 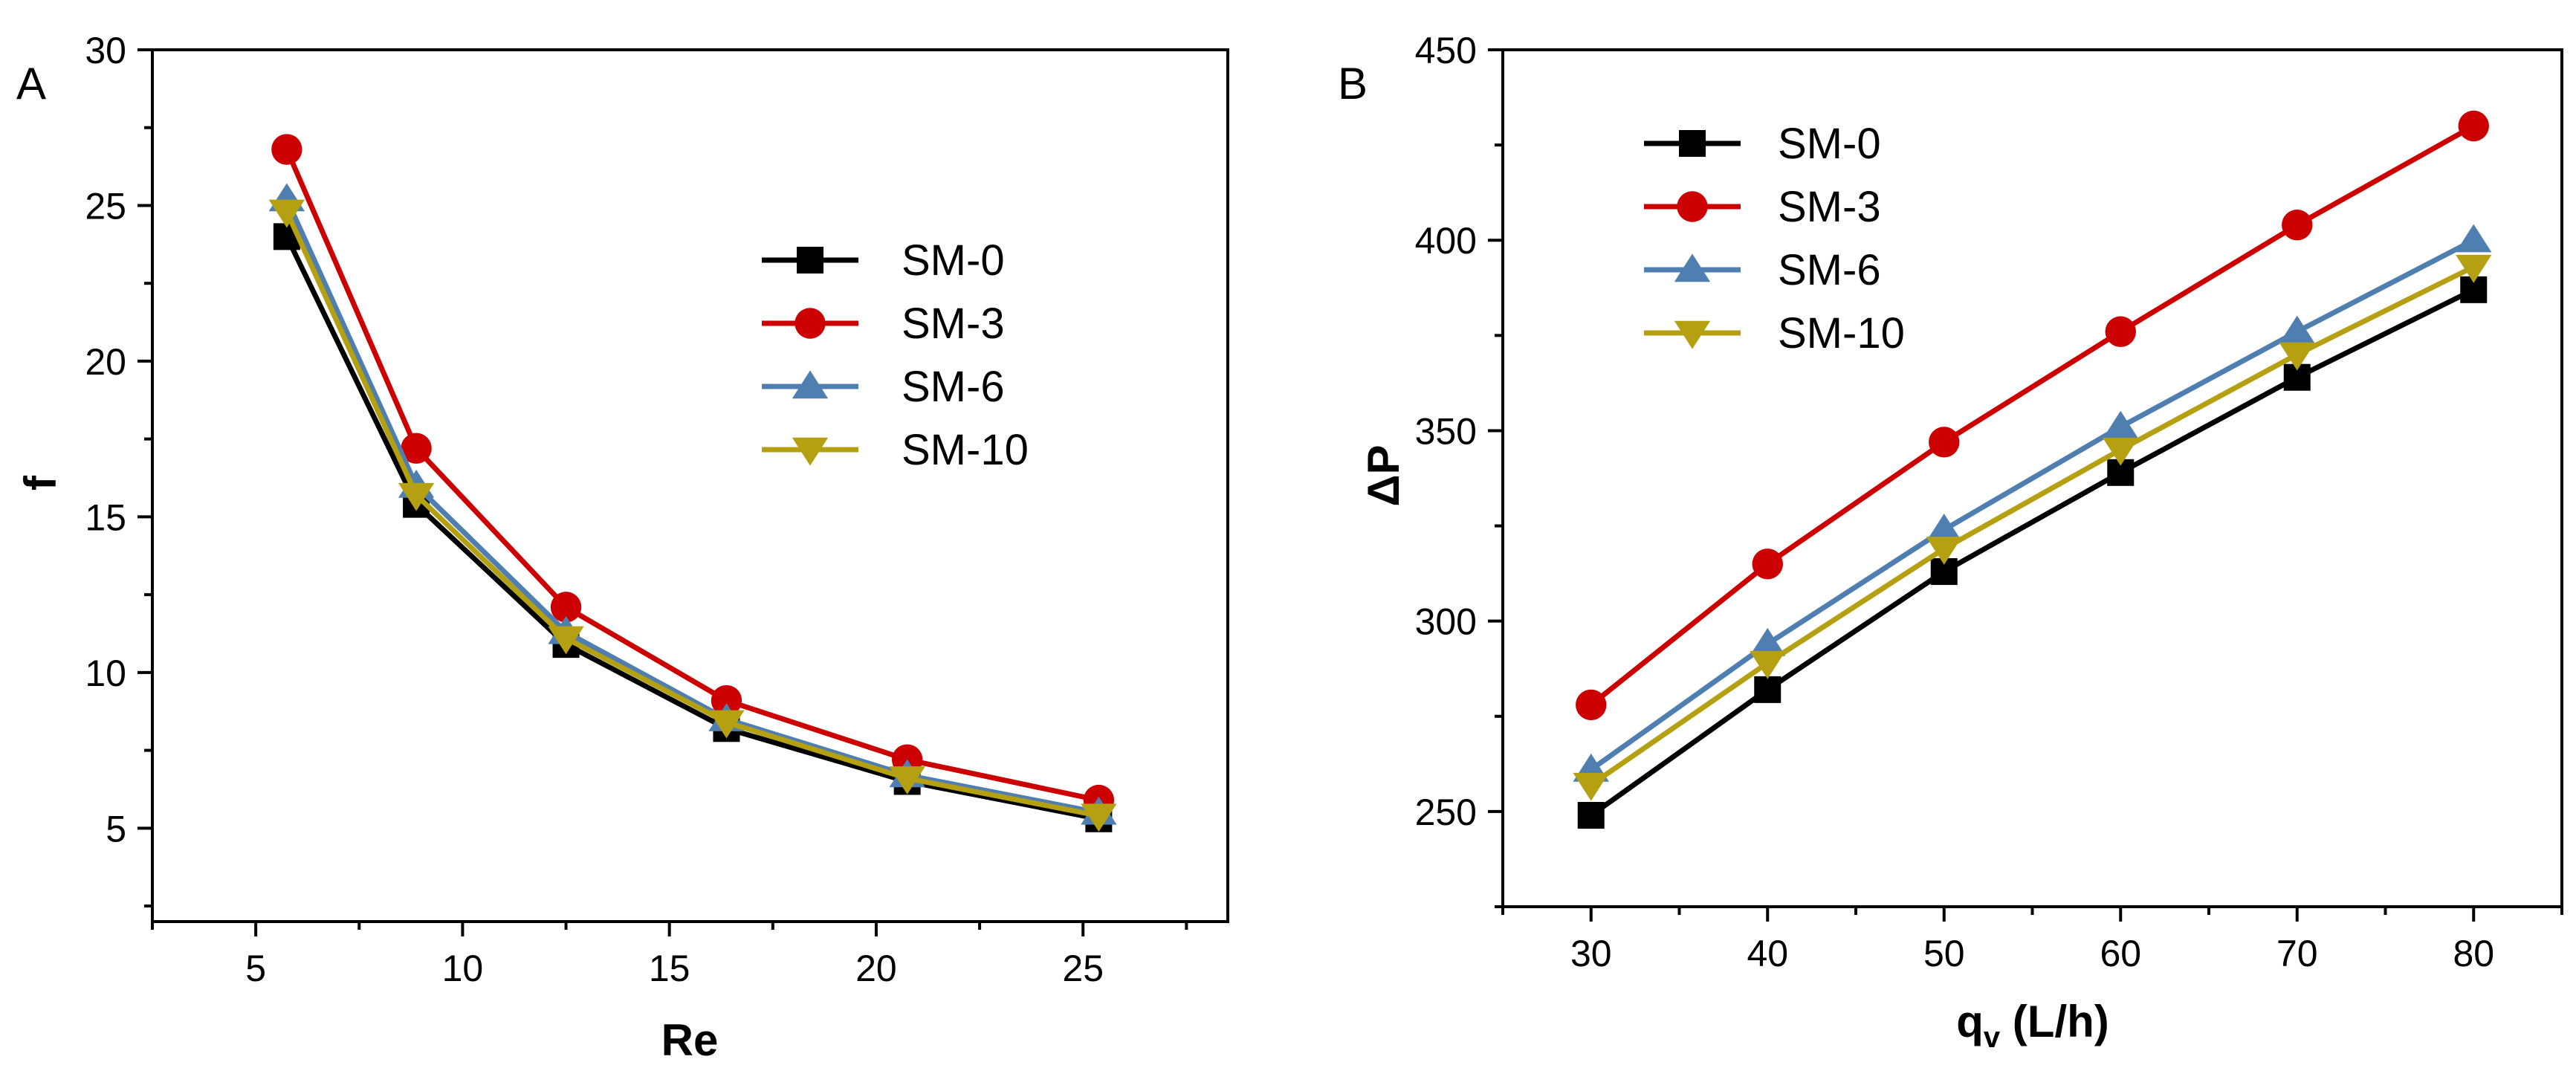 What do you see at coordinates (1446, 241) in the screenshot?
I see `y-tick-label: 400` at bounding box center [1446, 241].